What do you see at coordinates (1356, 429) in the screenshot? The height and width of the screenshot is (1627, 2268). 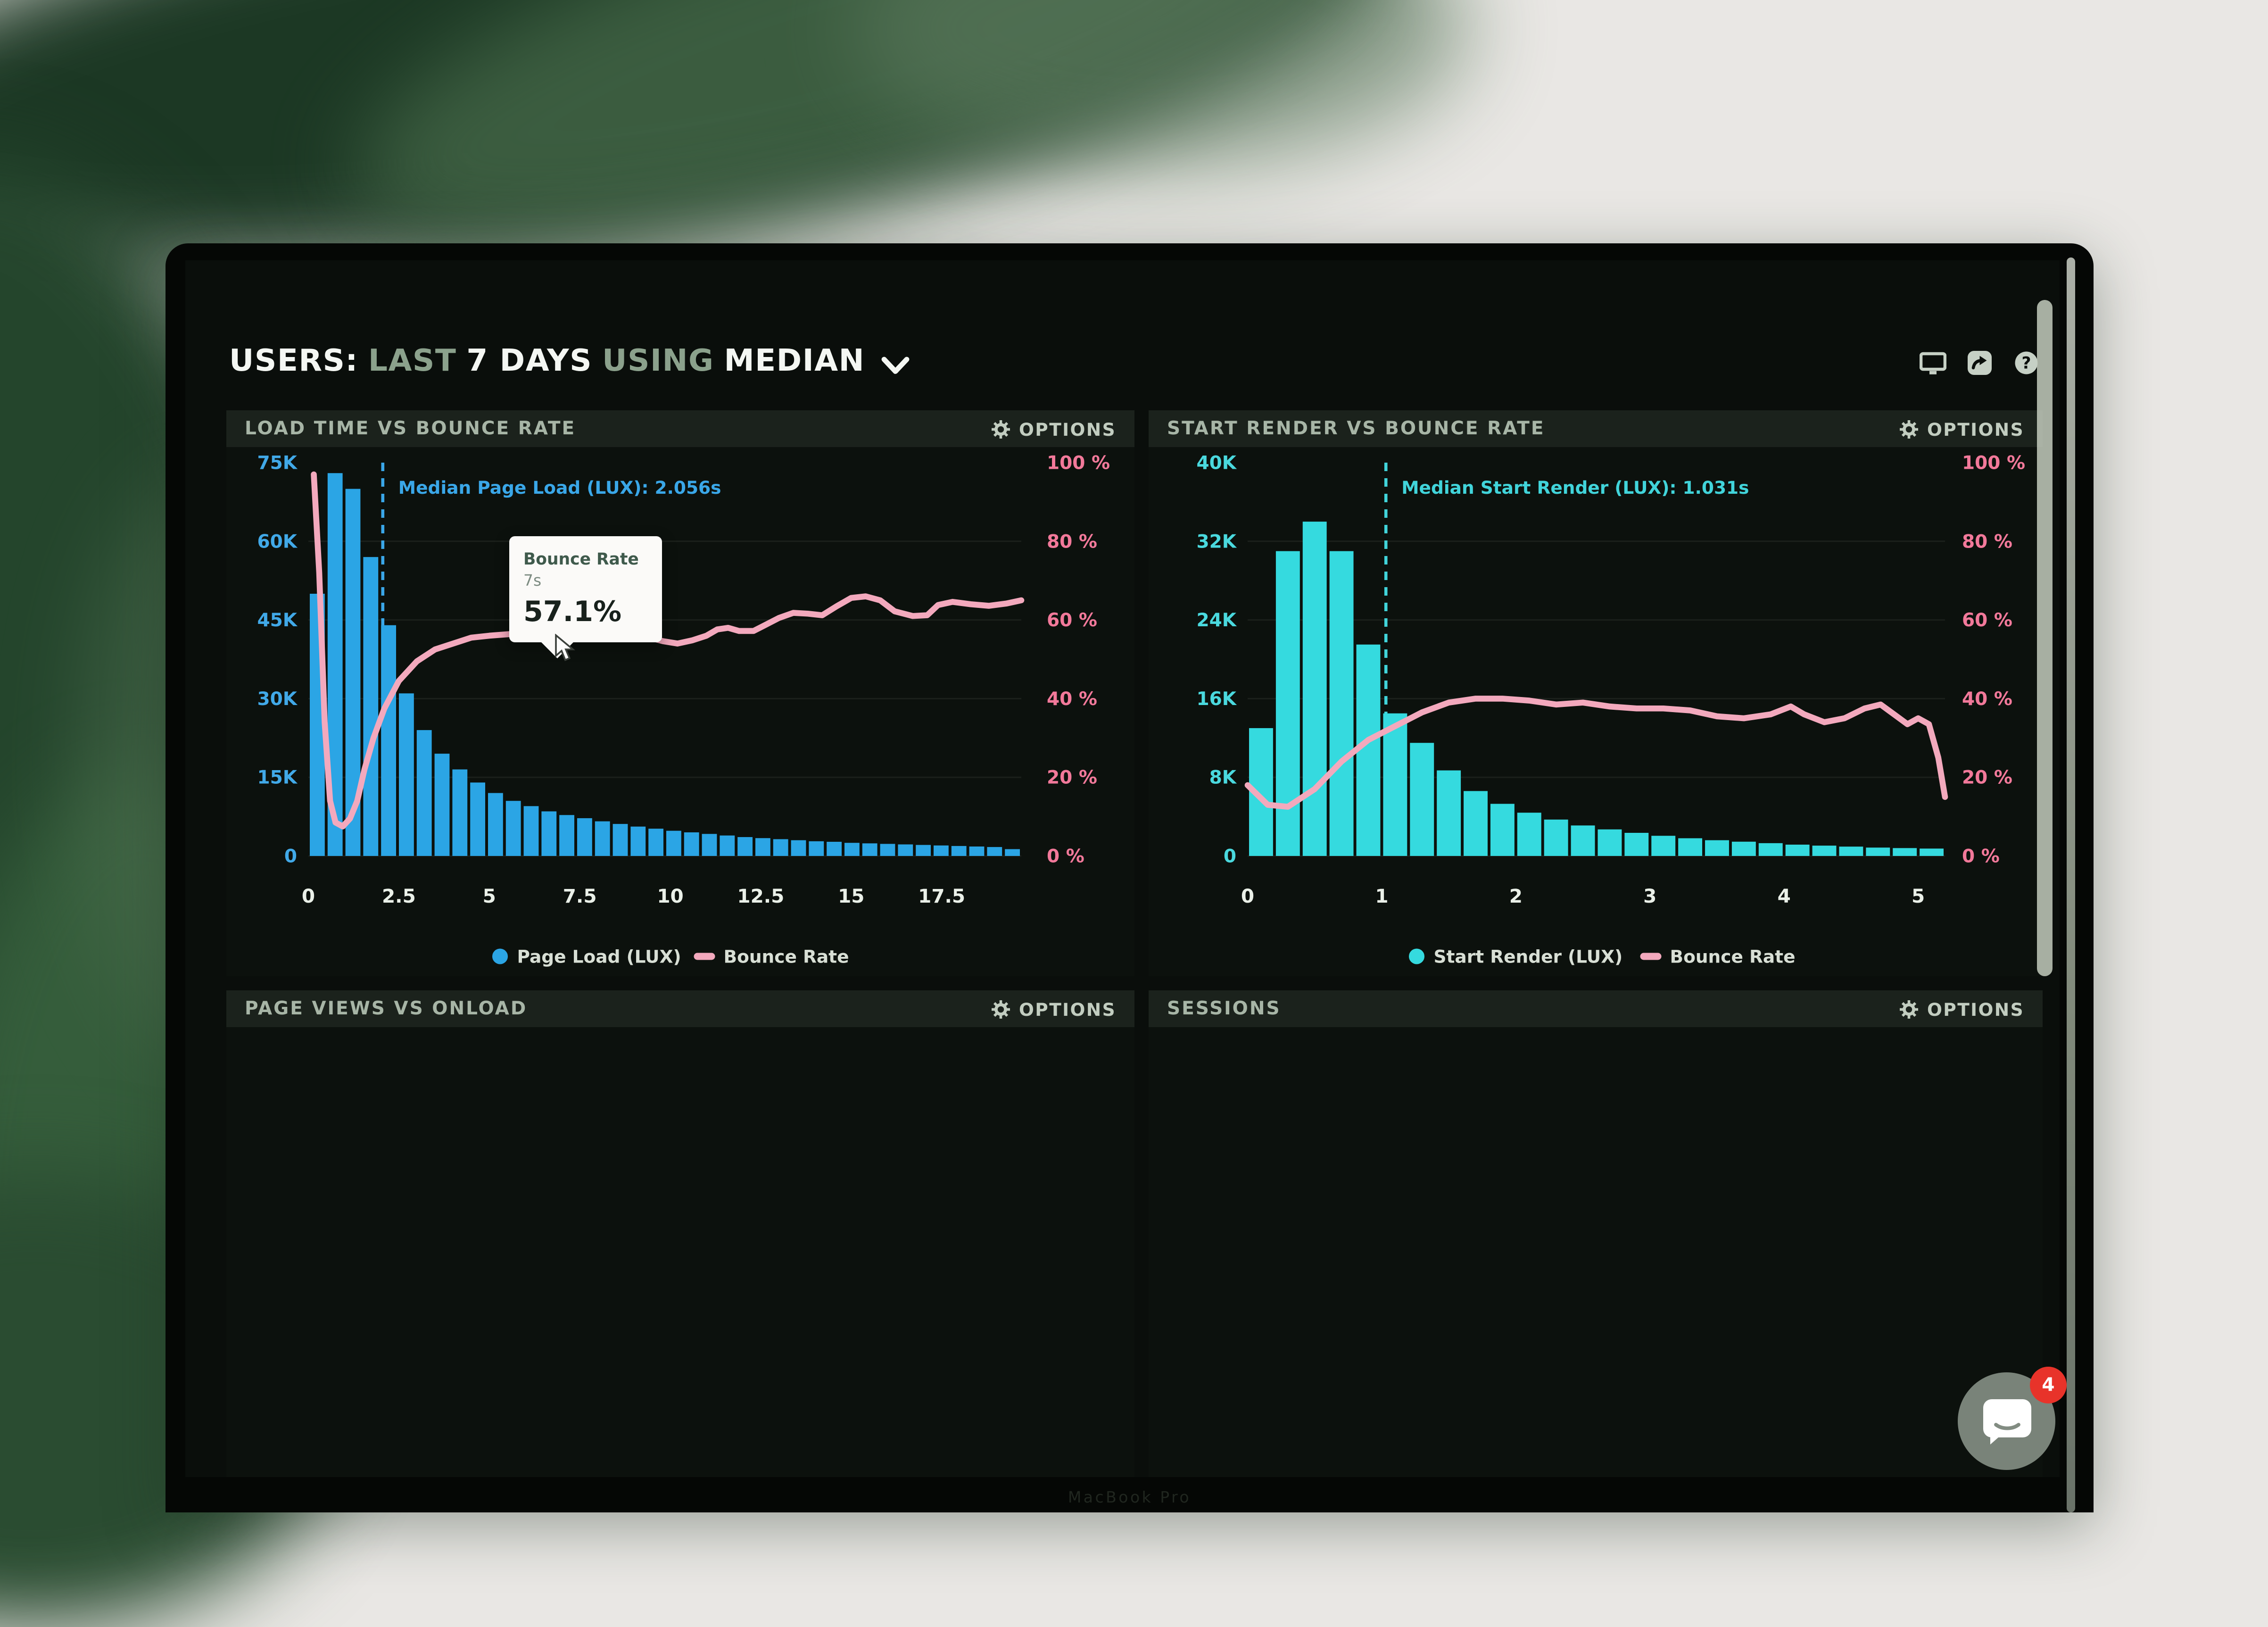 I see `panel-title: START RENDER VS BOUNCE RATE` at bounding box center [1356, 429].